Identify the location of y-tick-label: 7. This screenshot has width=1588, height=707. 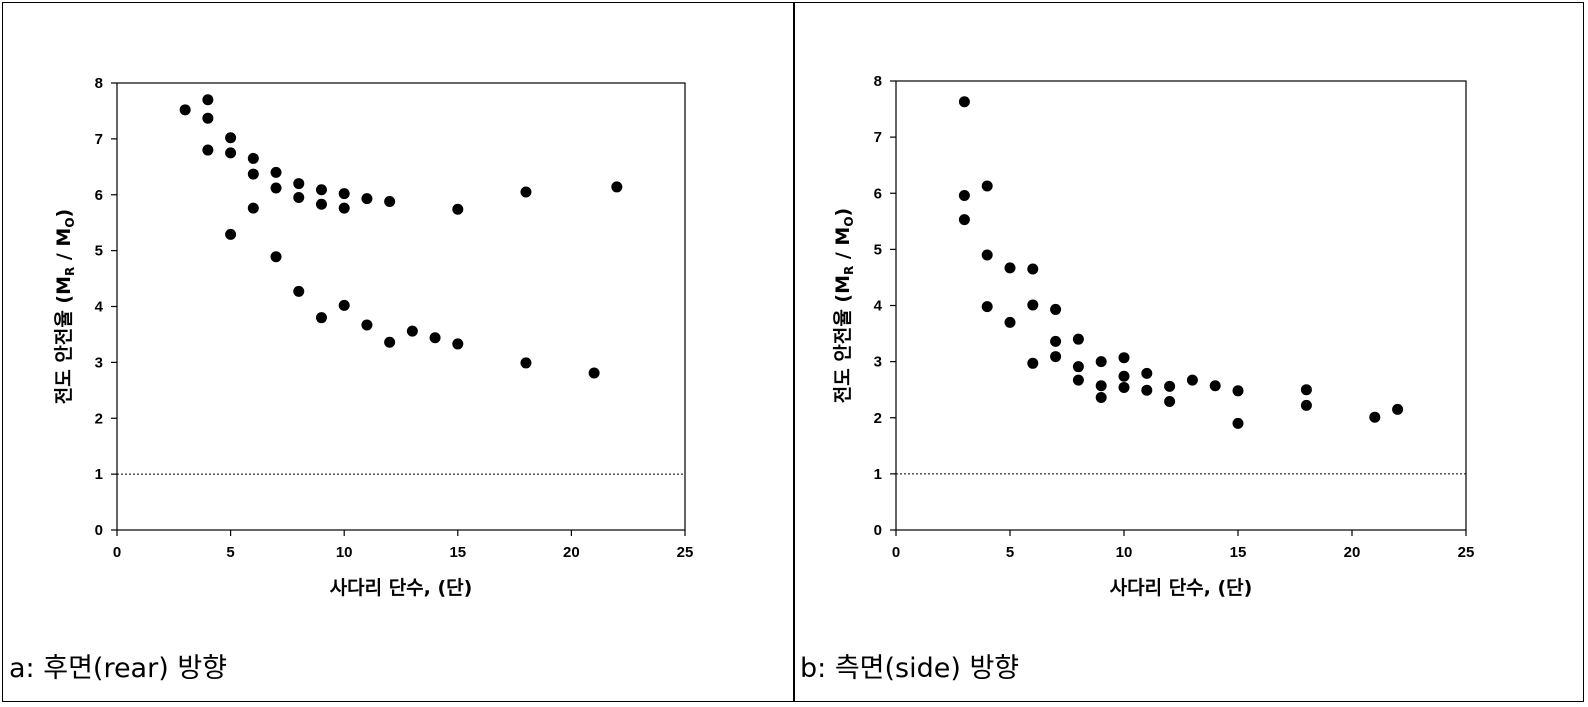
(99, 139).